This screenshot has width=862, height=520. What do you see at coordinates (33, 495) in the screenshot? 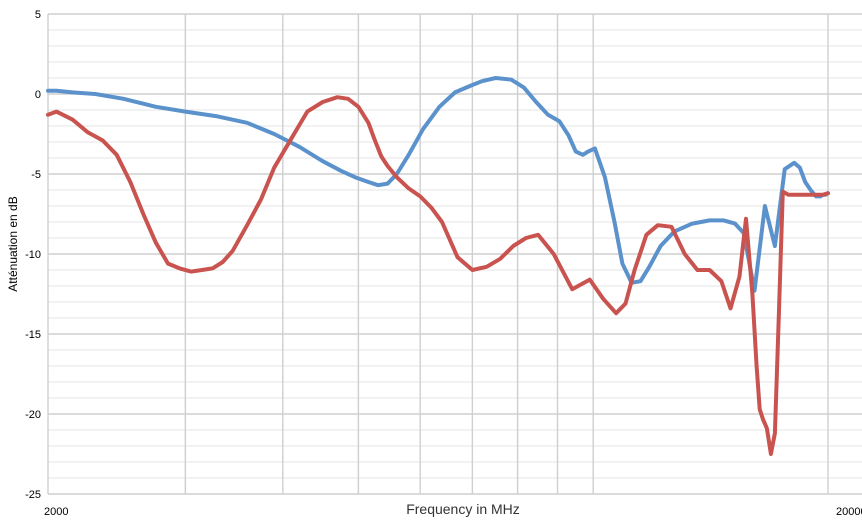
I see `y-tick-label: -25` at bounding box center [33, 495].